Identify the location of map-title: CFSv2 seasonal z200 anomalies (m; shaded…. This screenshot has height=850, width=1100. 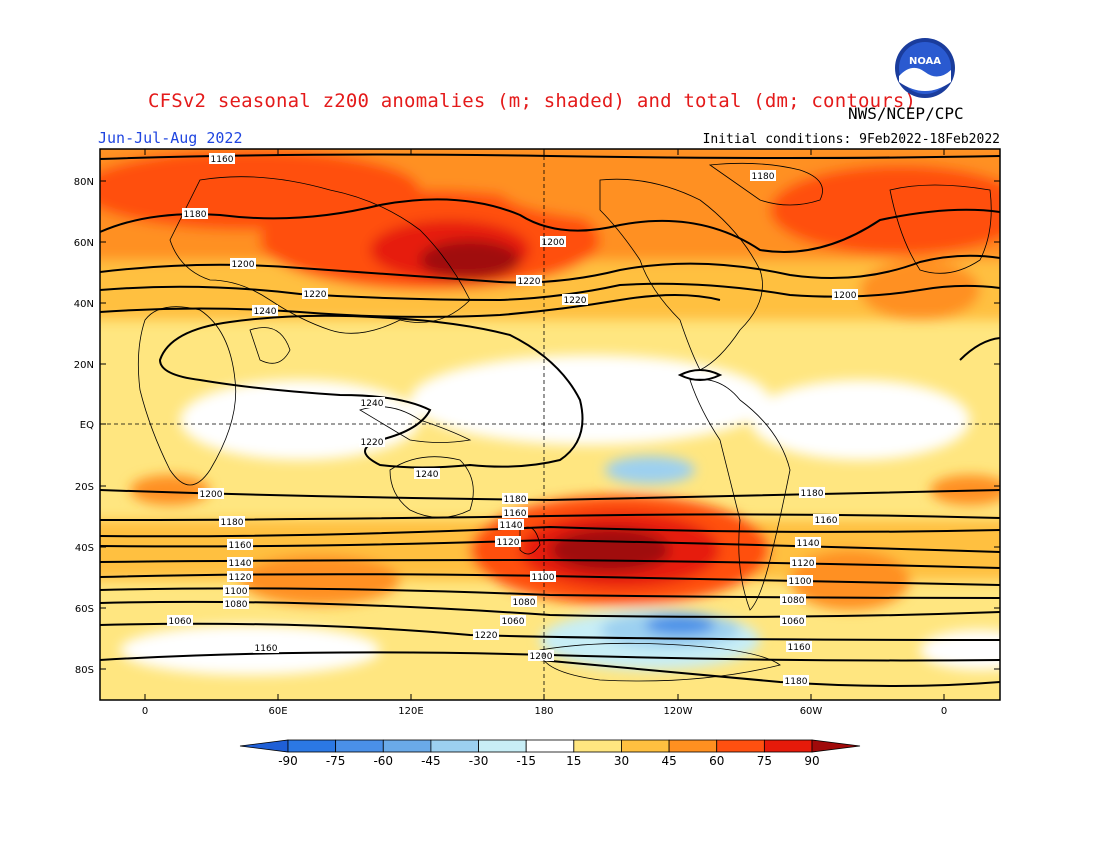
(532, 101).